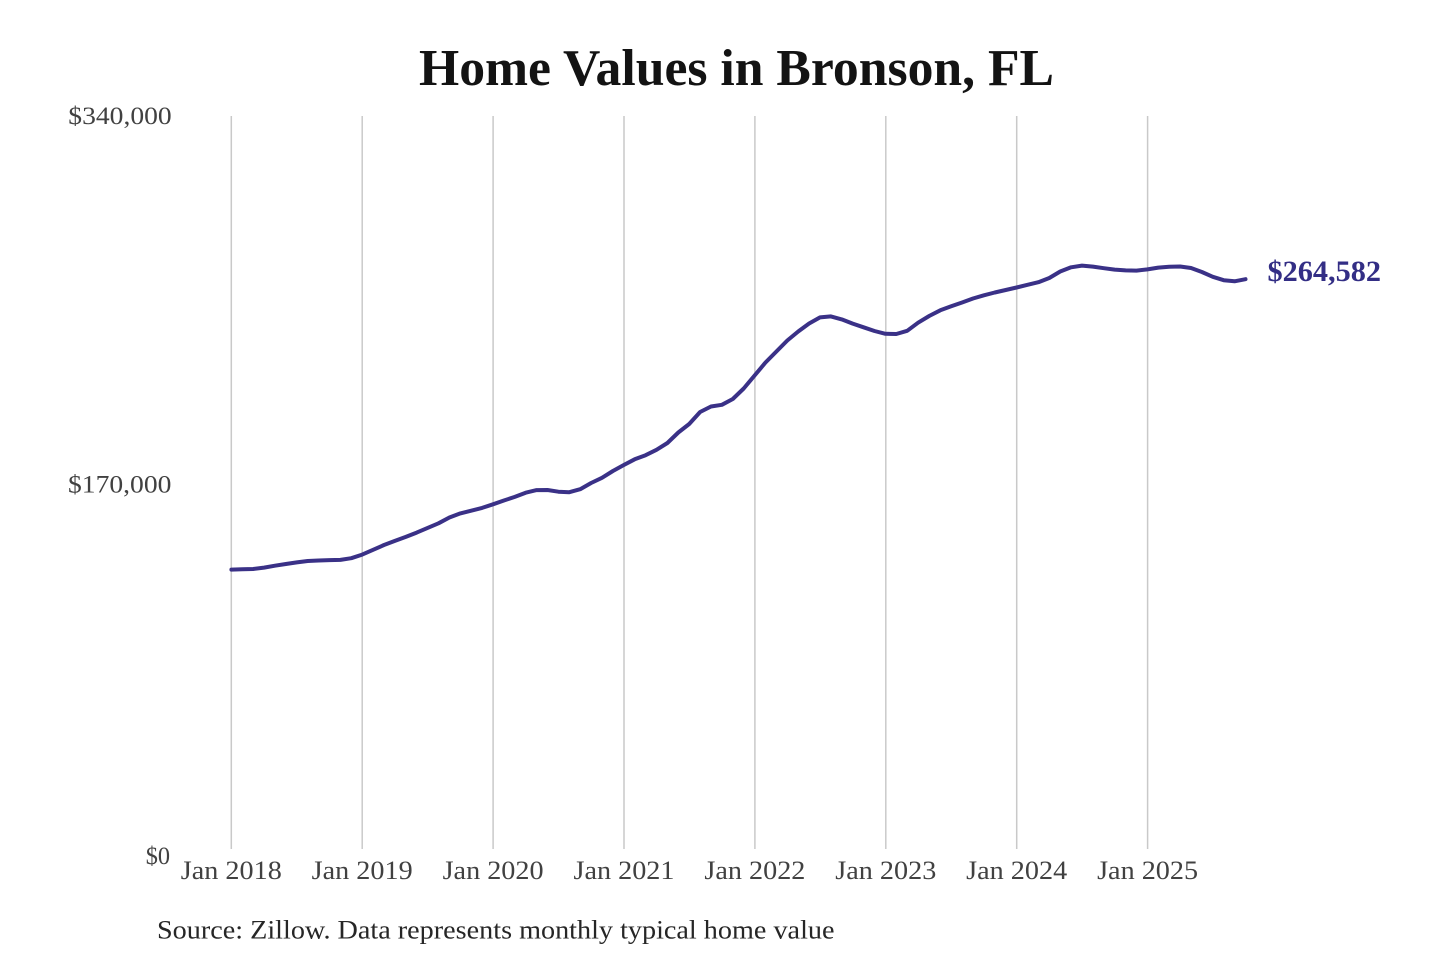 This screenshot has height=960, width=1440. Describe the element at coordinates (1016, 870) in the screenshot. I see `svg-text: Jan 2024` at that location.